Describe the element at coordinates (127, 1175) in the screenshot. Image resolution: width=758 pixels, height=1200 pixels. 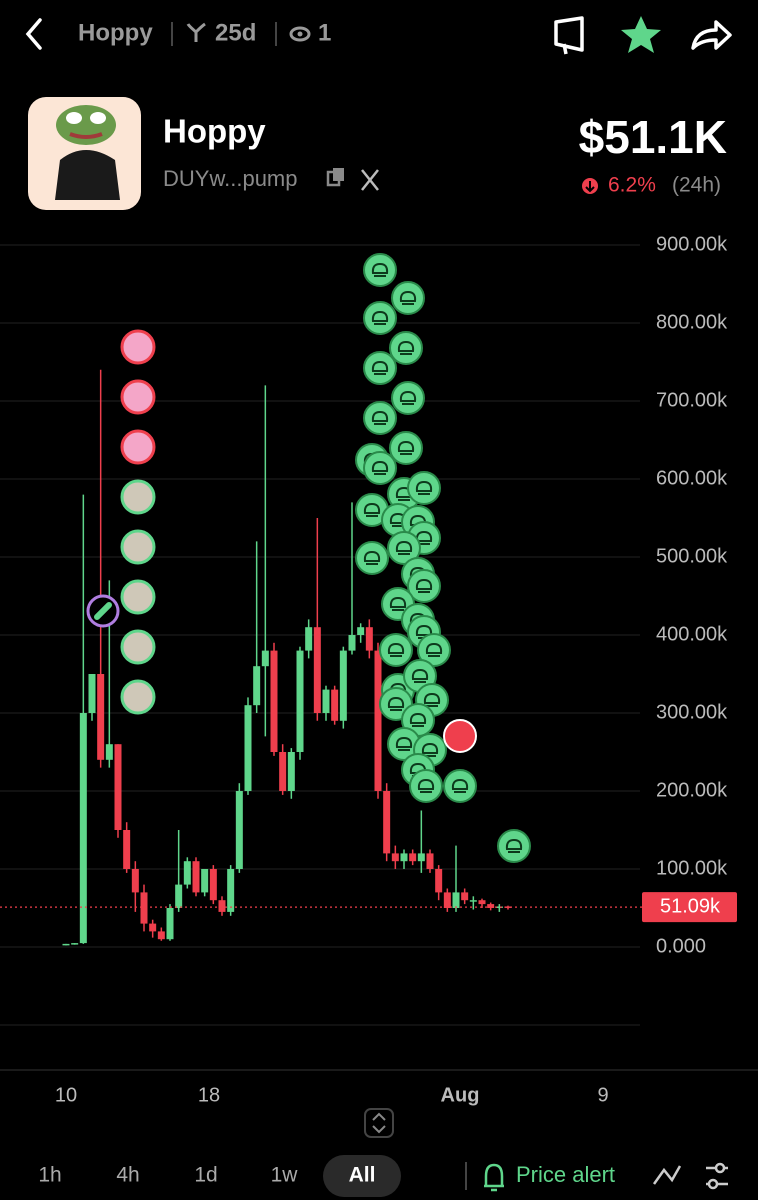
I see `timeframe-option: 4h` at that location.